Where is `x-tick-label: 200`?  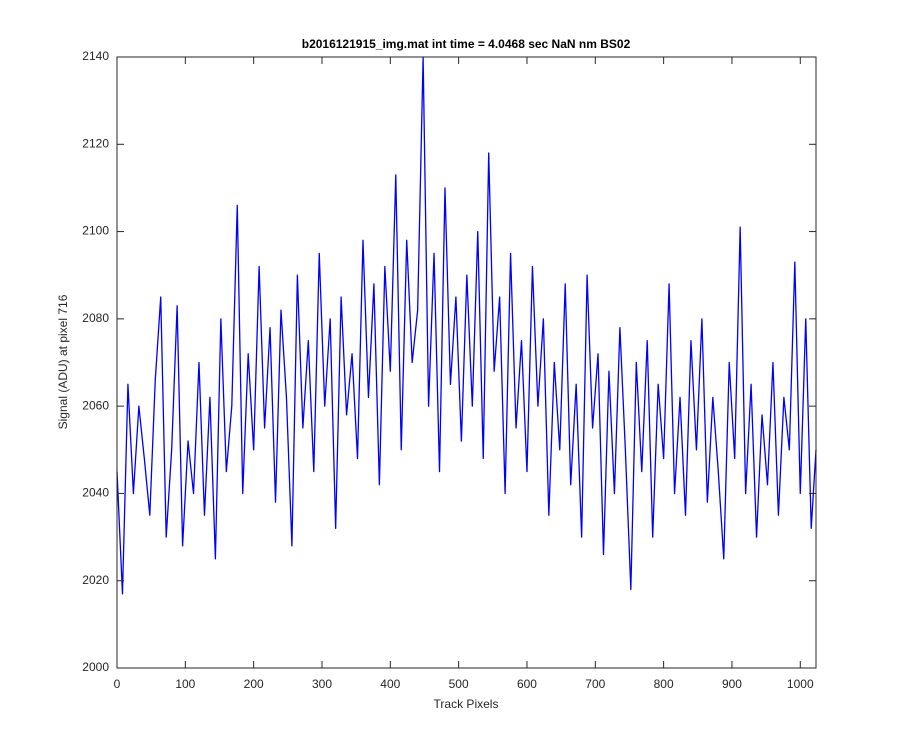 x-tick-label: 200 is located at coordinates (254, 684).